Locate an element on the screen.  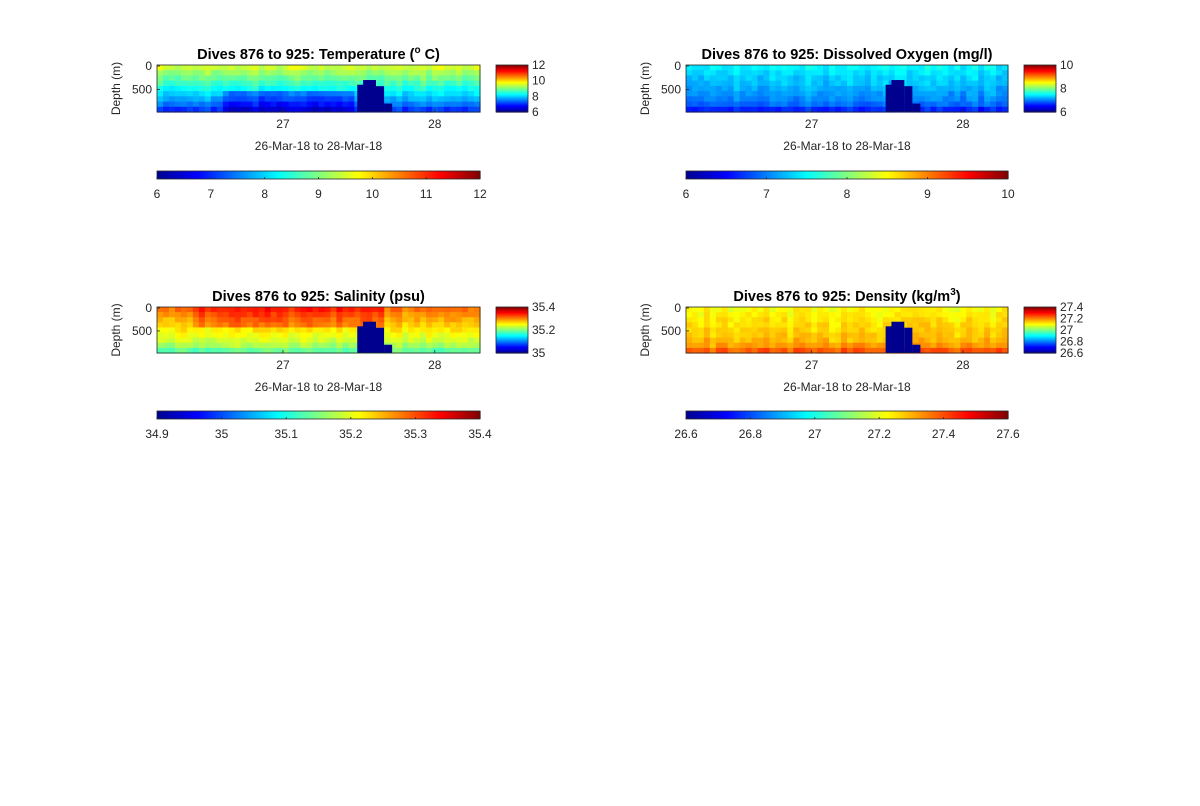
colorbar-tick-label: 35.3 is located at coordinates (416, 434).